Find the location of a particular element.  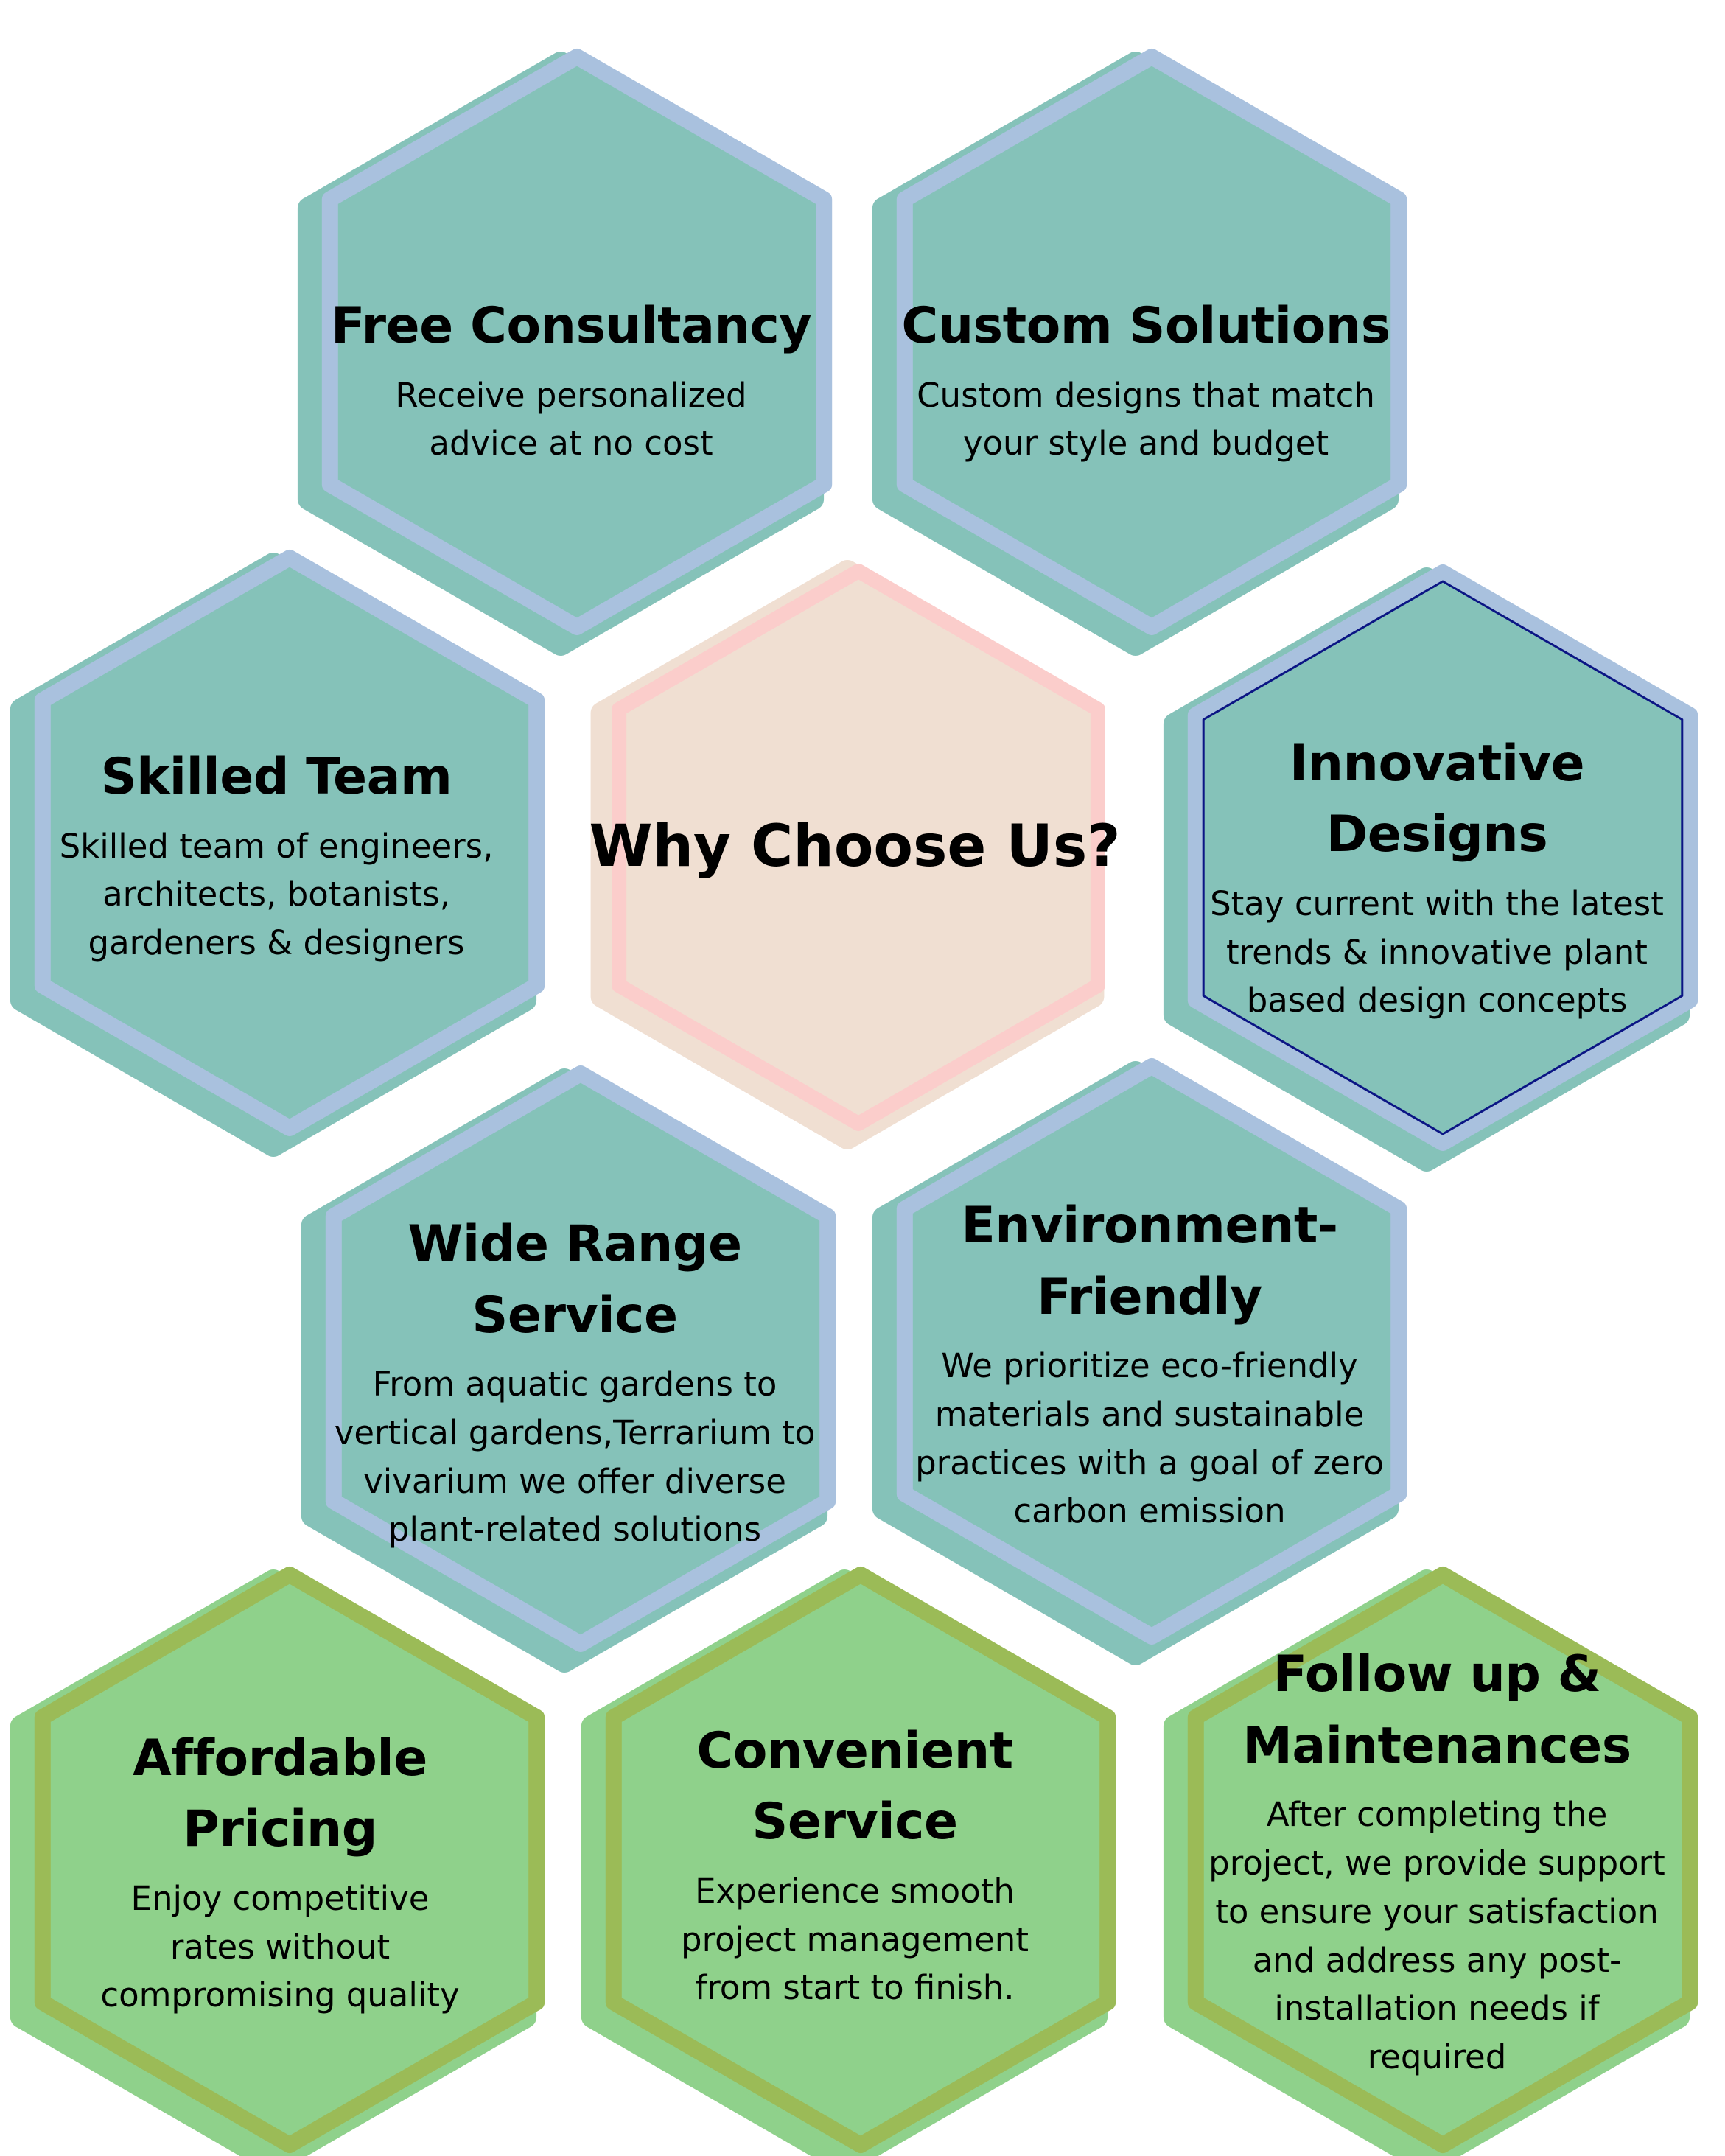

hex-border-skilled-team is located at coordinates (289, 843).